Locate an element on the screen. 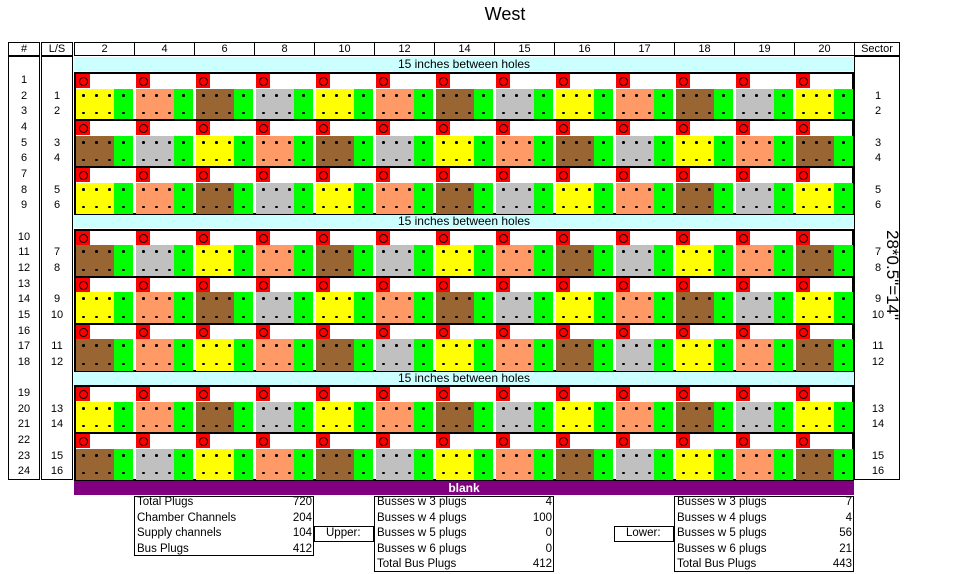  row-number: 1 is located at coordinates (24, 80).